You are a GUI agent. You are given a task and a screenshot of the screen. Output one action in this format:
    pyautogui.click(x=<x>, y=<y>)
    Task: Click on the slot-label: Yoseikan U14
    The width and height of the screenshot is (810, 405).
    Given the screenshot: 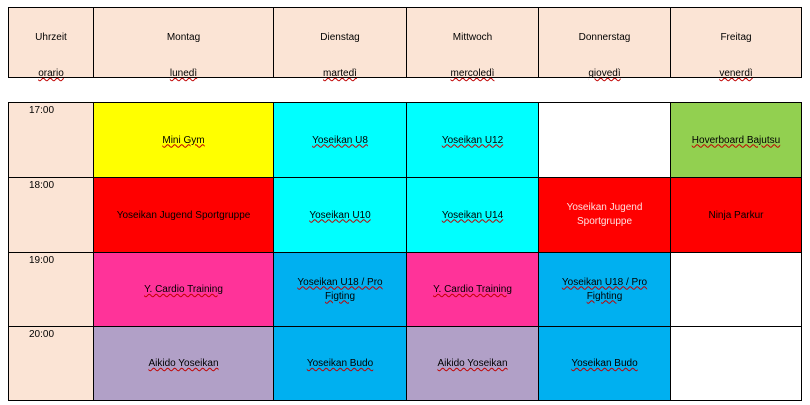 What is the action you would take?
    pyautogui.click(x=472, y=215)
    